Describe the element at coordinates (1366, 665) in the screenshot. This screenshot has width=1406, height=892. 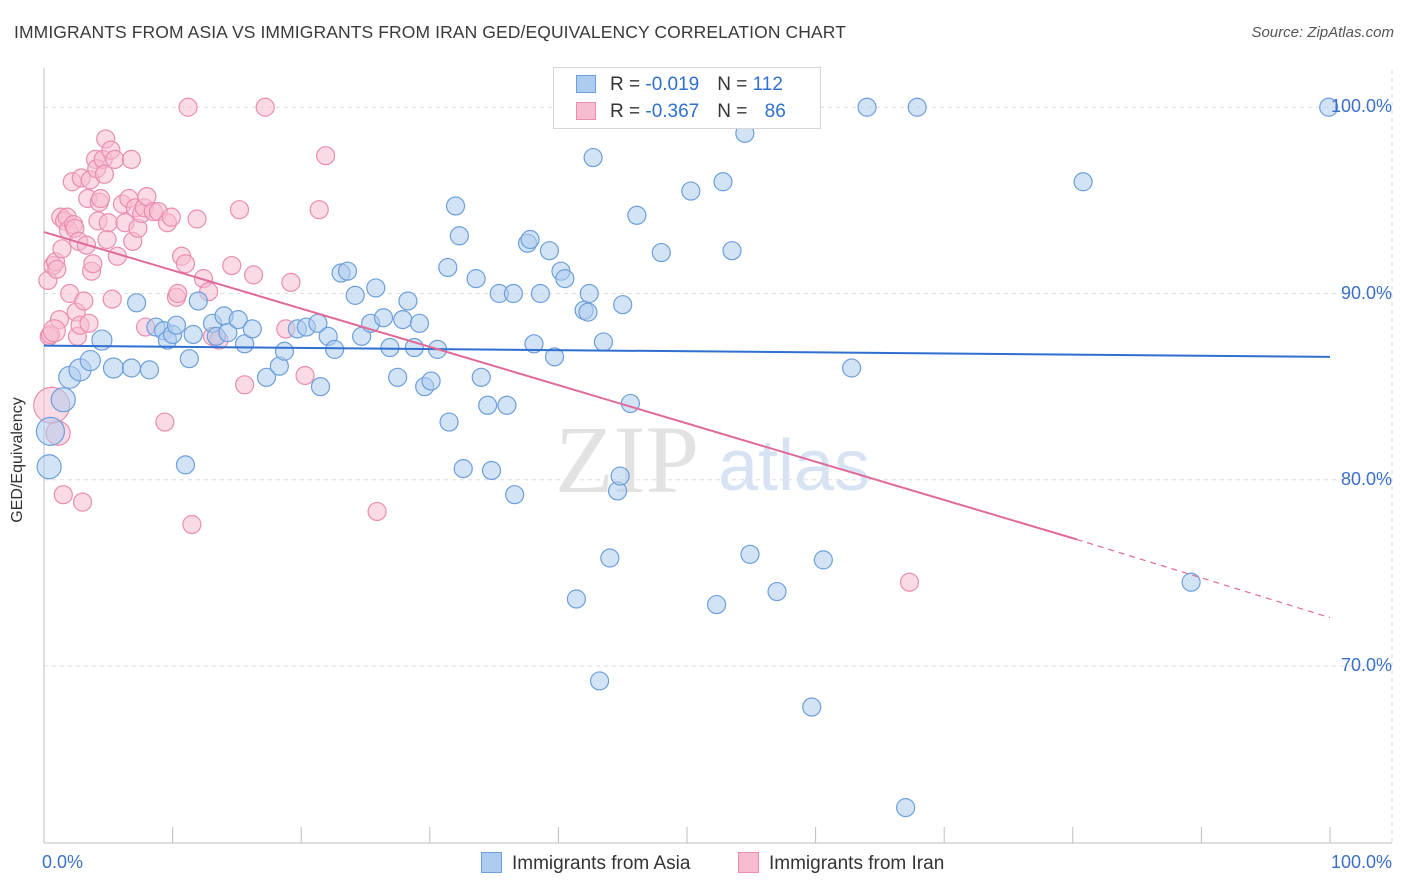
I see `y-tick-label: 70.0%` at that location.